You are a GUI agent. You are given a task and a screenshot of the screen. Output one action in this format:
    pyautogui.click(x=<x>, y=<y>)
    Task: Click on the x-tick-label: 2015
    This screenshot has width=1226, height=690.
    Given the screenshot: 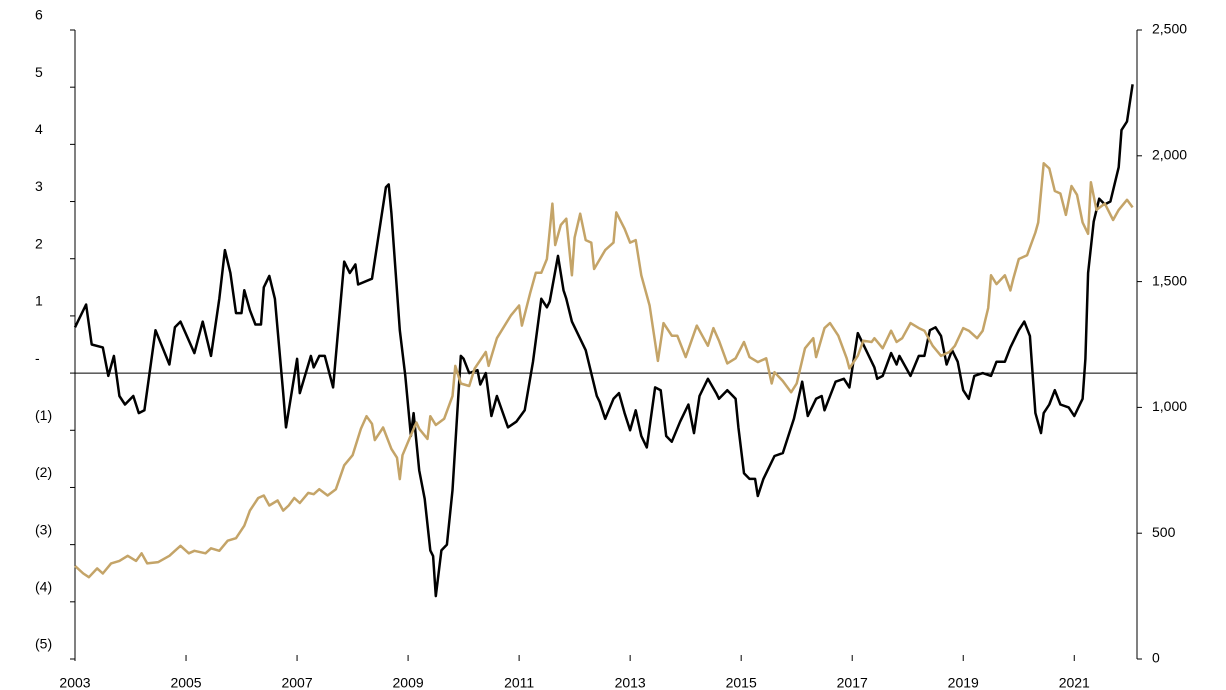 What is the action you would take?
    pyautogui.click(x=741, y=682)
    